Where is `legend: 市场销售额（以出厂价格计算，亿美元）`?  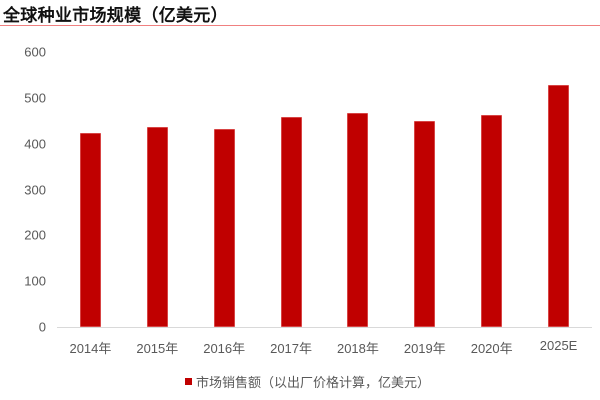 legend: 市场销售额（以出厂价格计算，亿美元） is located at coordinates (307, 381).